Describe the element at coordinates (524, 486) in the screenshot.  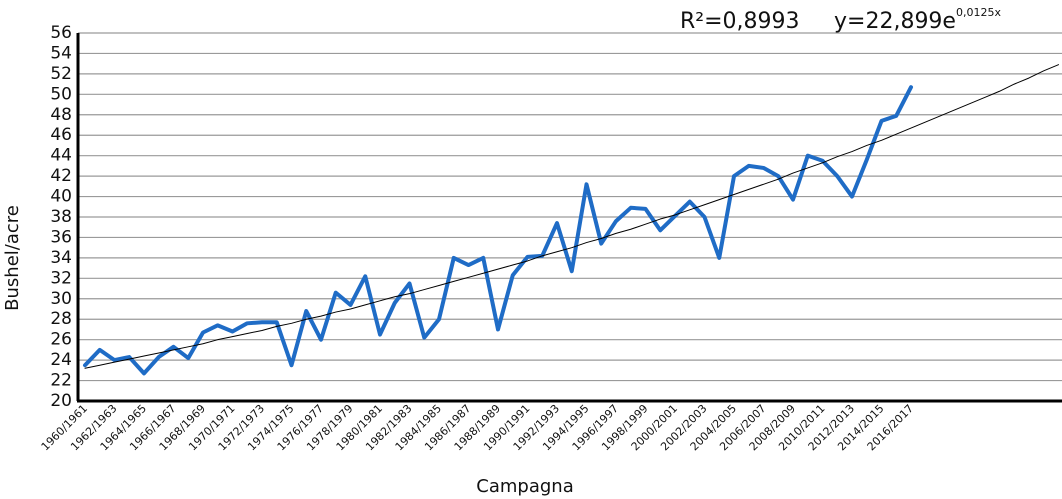
I see `x-axis-title: Campagna` at that location.